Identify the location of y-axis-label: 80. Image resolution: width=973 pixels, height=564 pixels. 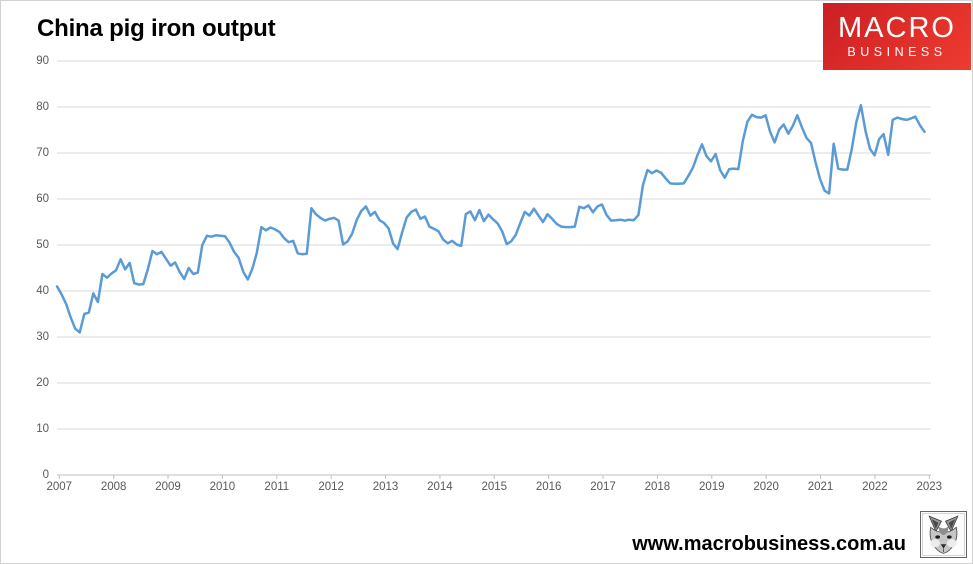
(42, 107).